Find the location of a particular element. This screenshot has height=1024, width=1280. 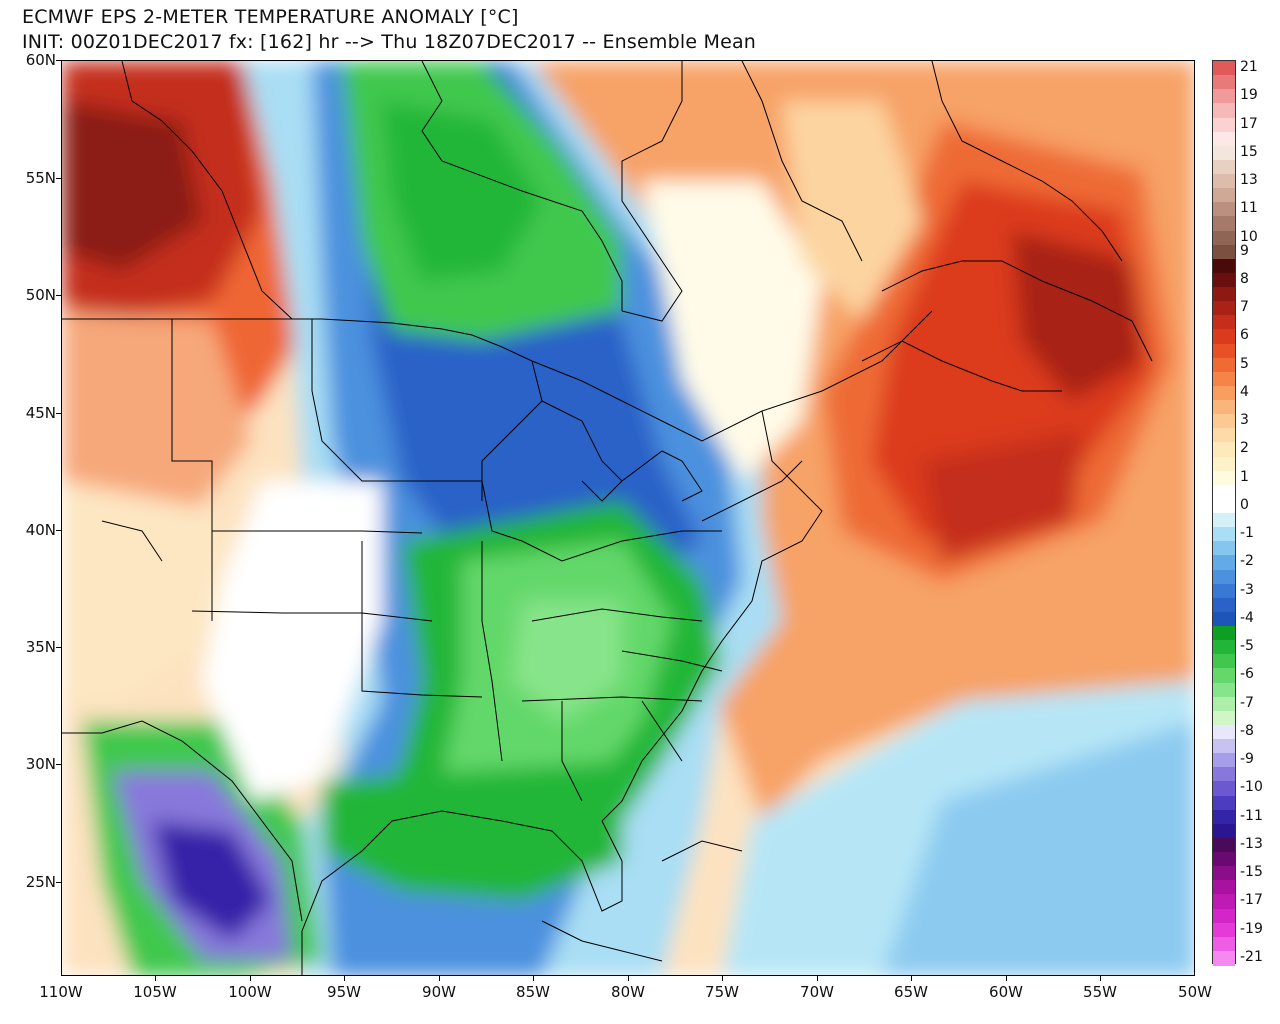

colorbar-label: -19 is located at coordinates (1251, 928).